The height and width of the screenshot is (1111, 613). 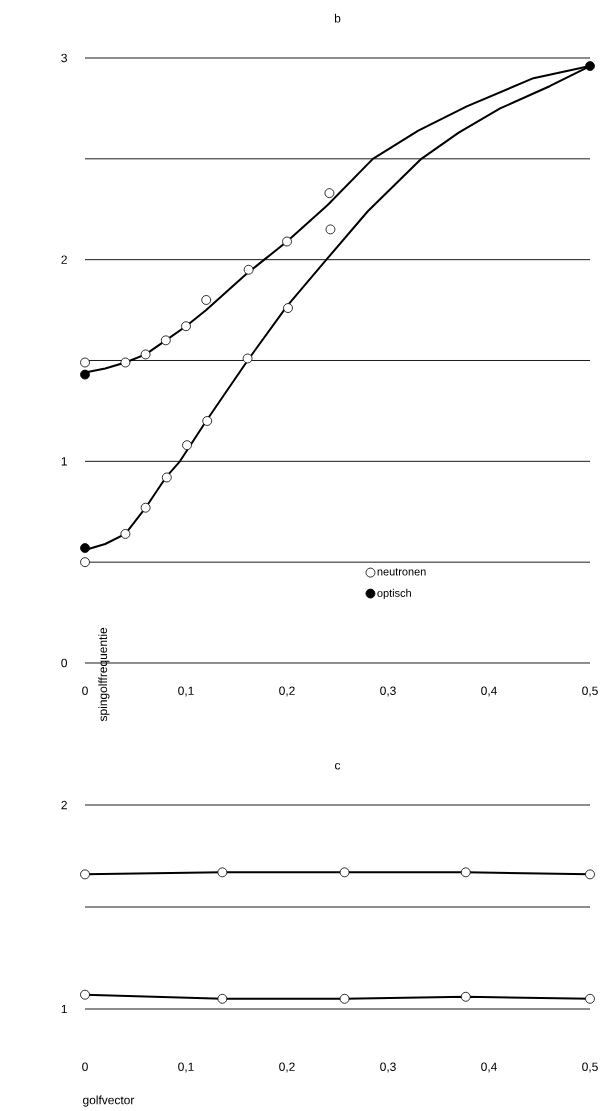 What do you see at coordinates (64, 663) in the screenshot?
I see `y-tick-label: 0` at bounding box center [64, 663].